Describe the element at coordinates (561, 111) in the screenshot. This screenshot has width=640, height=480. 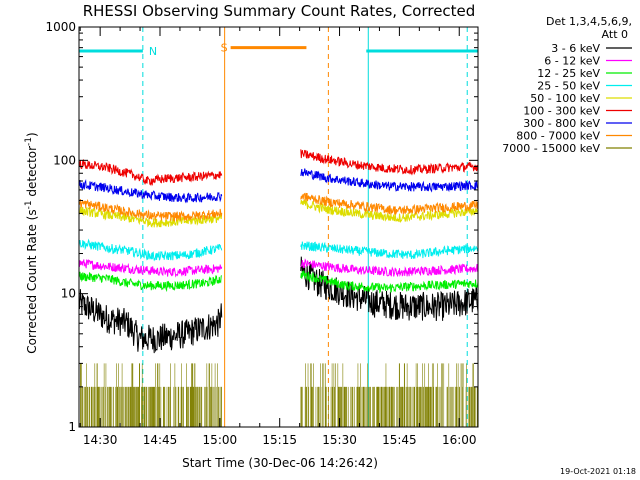
I see `legend-label-5: 100 - 300 keV` at that location.